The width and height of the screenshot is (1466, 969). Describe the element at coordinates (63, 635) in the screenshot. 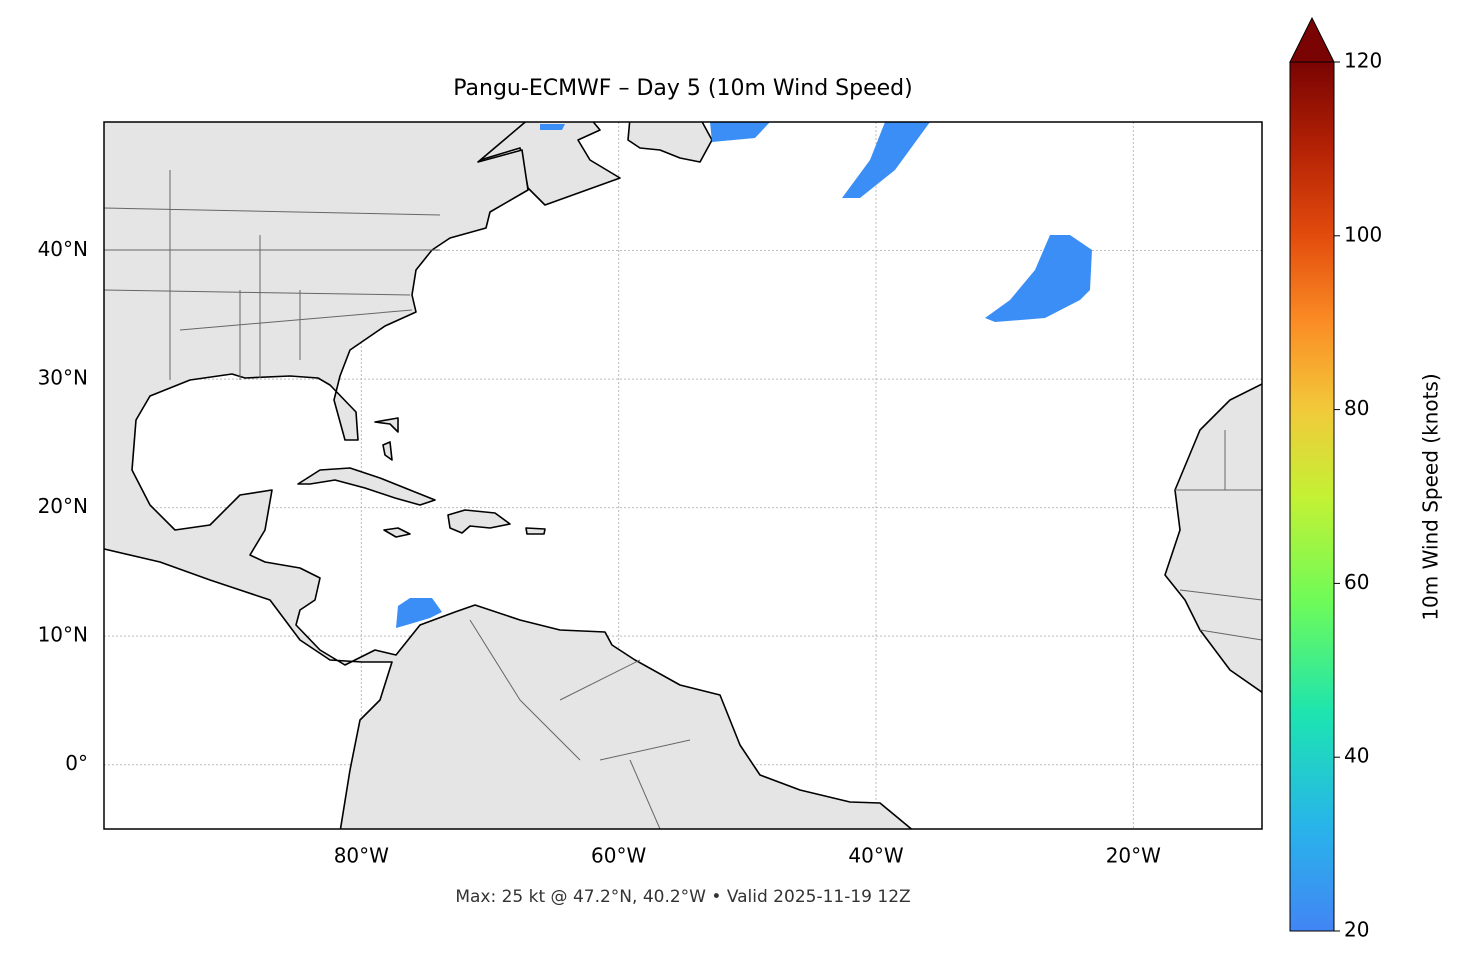

I see `y-tick-label: 10°N` at that location.